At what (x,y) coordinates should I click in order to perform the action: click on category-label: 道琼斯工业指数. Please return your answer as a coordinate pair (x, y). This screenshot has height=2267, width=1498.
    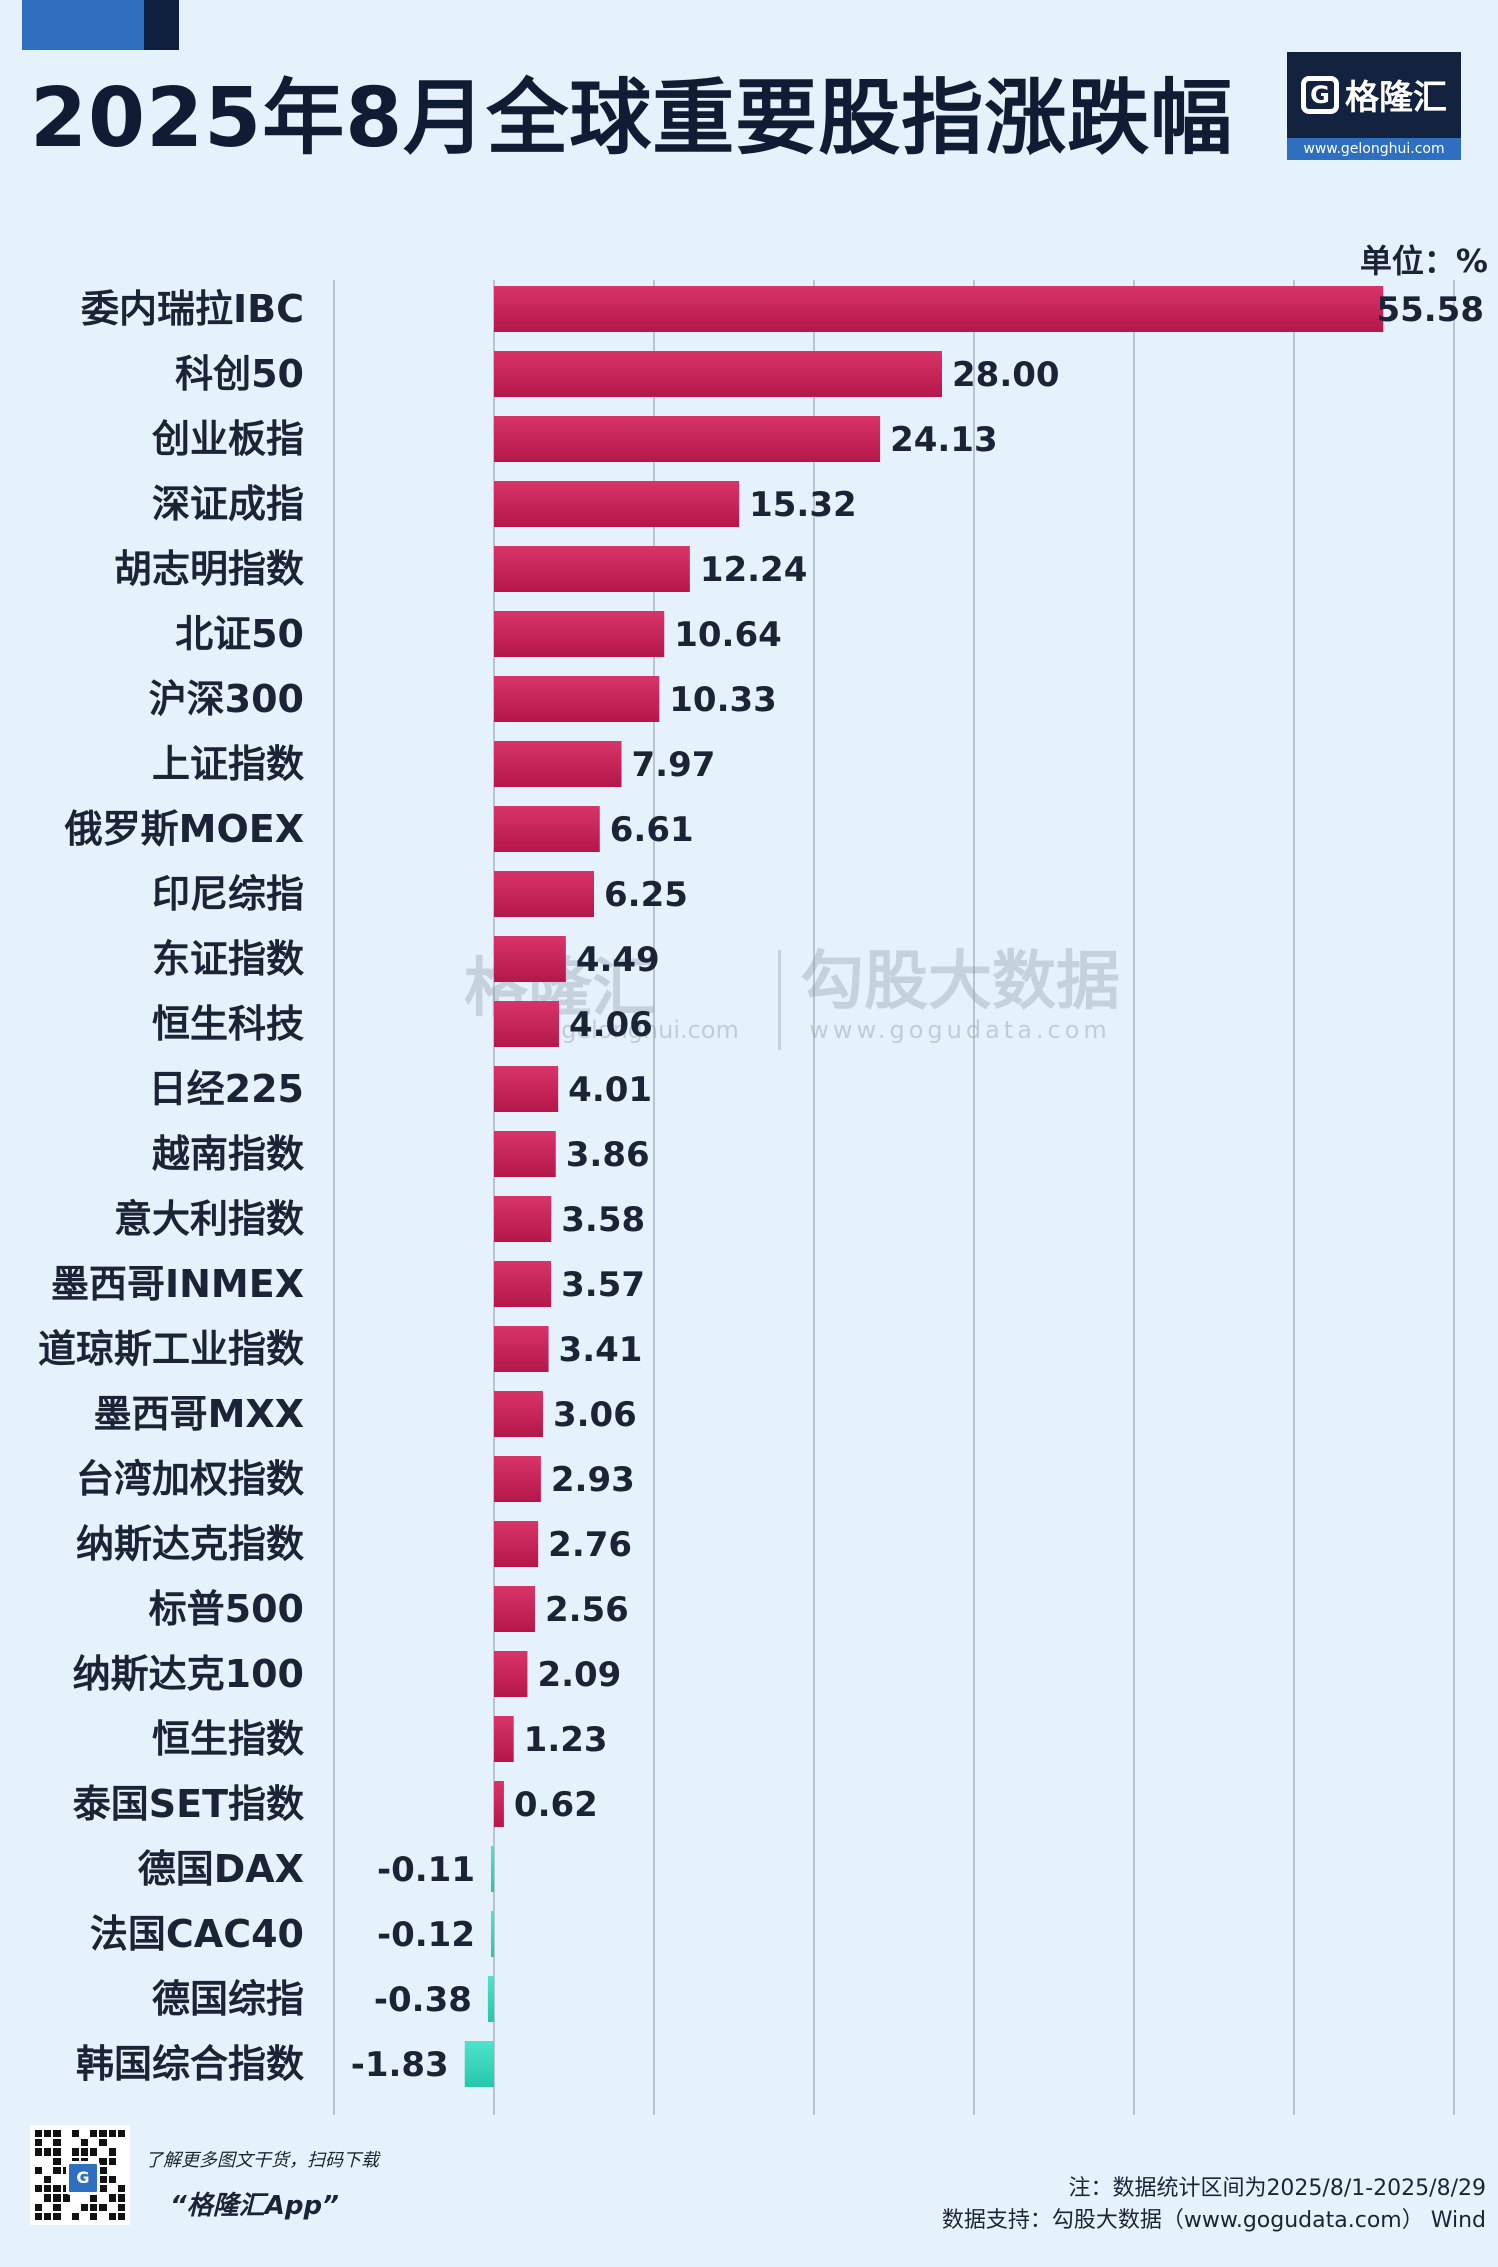
    Looking at the image, I should click on (171, 1349).